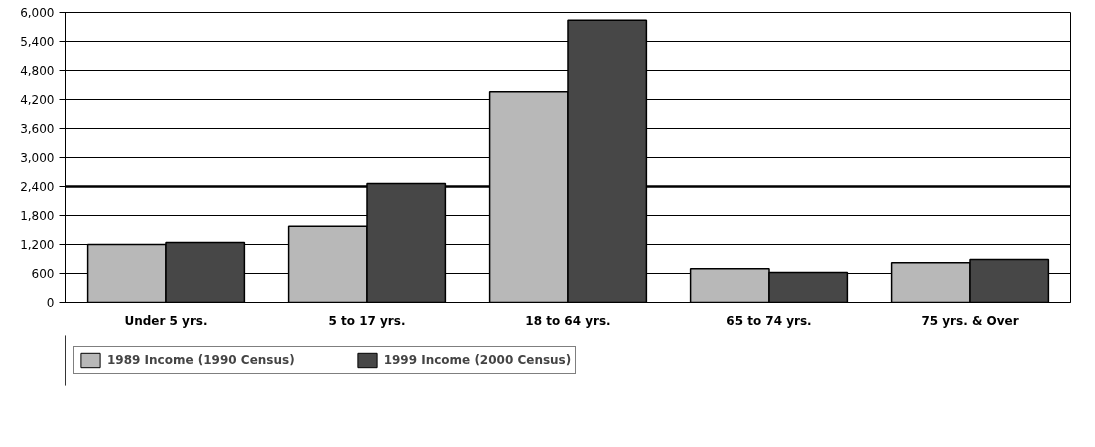 The width and height of the screenshot is (1095, 447). What do you see at coordinates (50, 303) in the screenshot?
I see `y-tick-label: 0` at bounding box center [50, 303].